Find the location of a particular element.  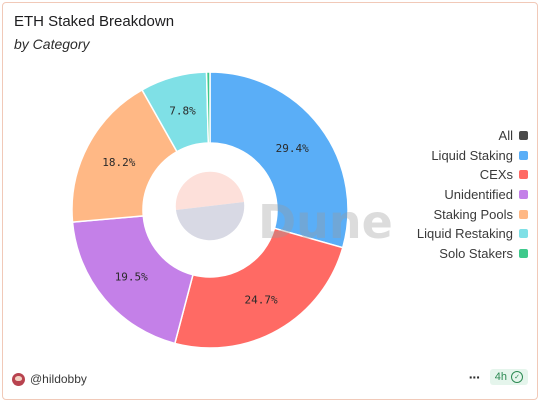

footer-actions: ··· 4h ✓ is located at coordinates (498, 377).